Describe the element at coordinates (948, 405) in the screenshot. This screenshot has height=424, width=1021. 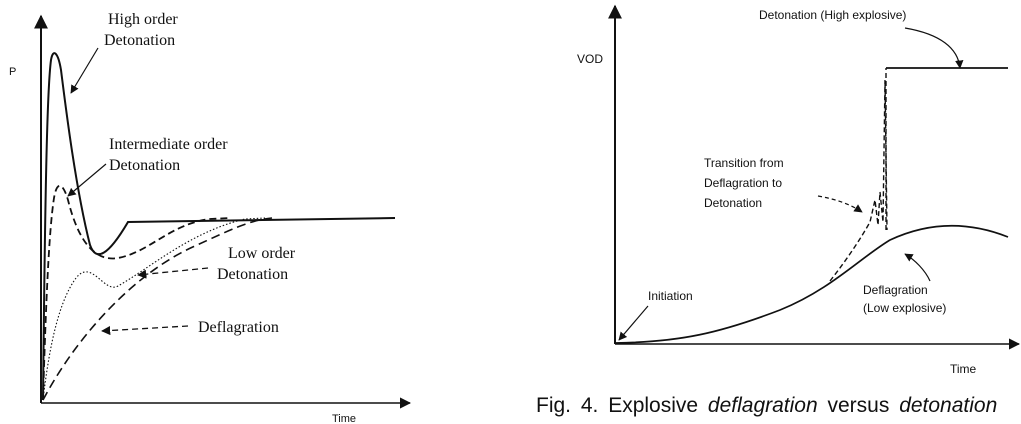
I see `caption-term-detonation: detonation` at that location.